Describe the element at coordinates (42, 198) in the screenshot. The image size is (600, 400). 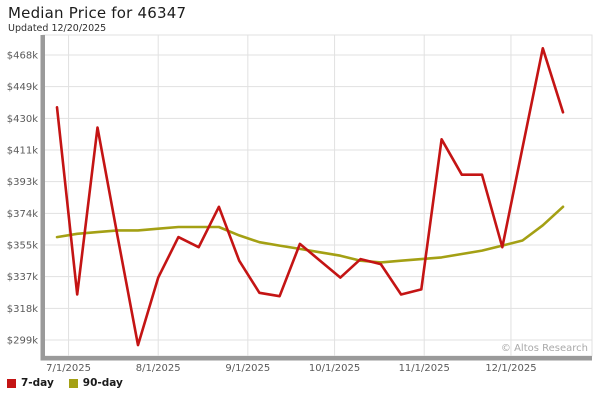
I see `y-axis-bar` at that location.